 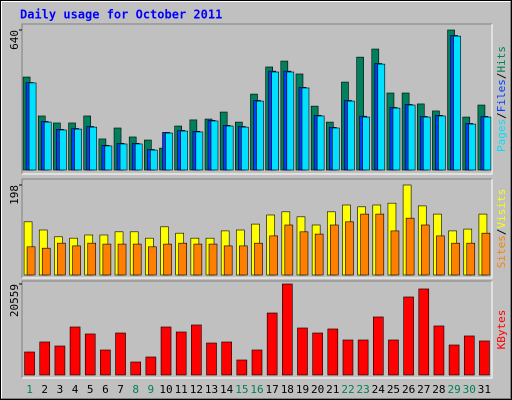 I want to click on legend-entry: KBytes, so click(x=501, y=330).